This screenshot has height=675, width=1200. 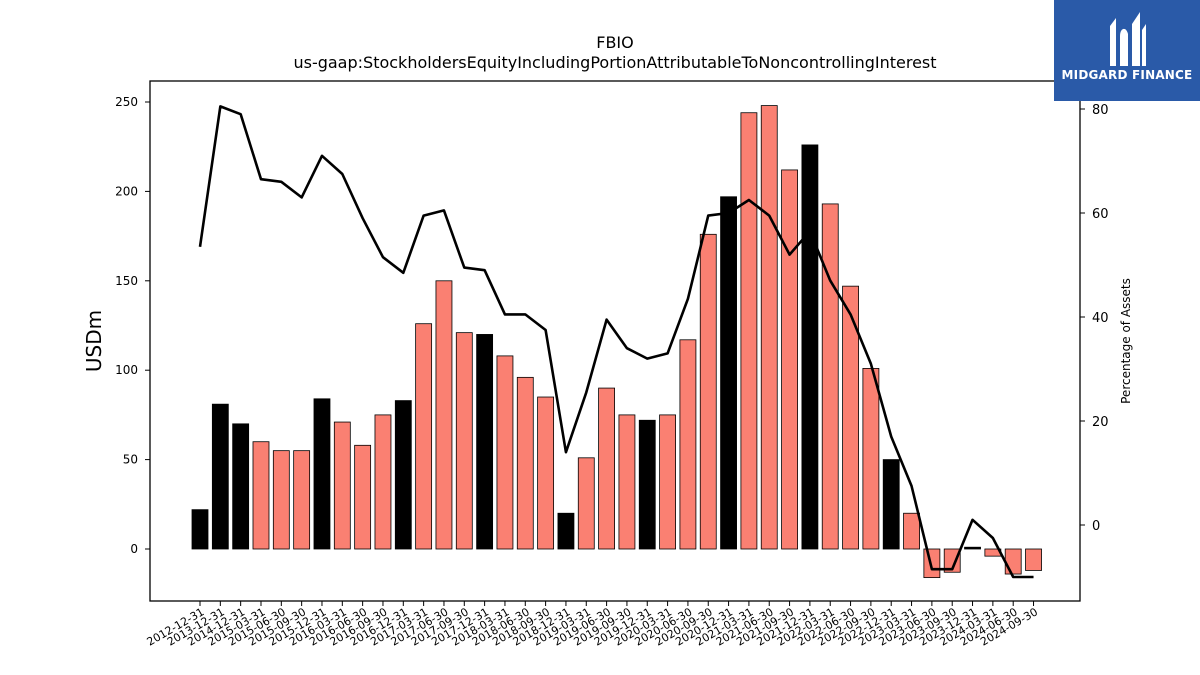 What do you see at coordinates (94, 341) in the screenshot?
I see `y-axis-label-left: USDm` at bounding box center [94, 341].